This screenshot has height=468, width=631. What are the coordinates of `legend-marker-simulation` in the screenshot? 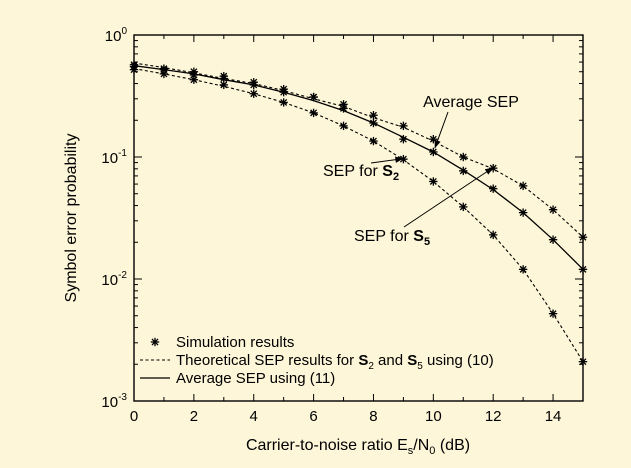 It's located at (155, 342).